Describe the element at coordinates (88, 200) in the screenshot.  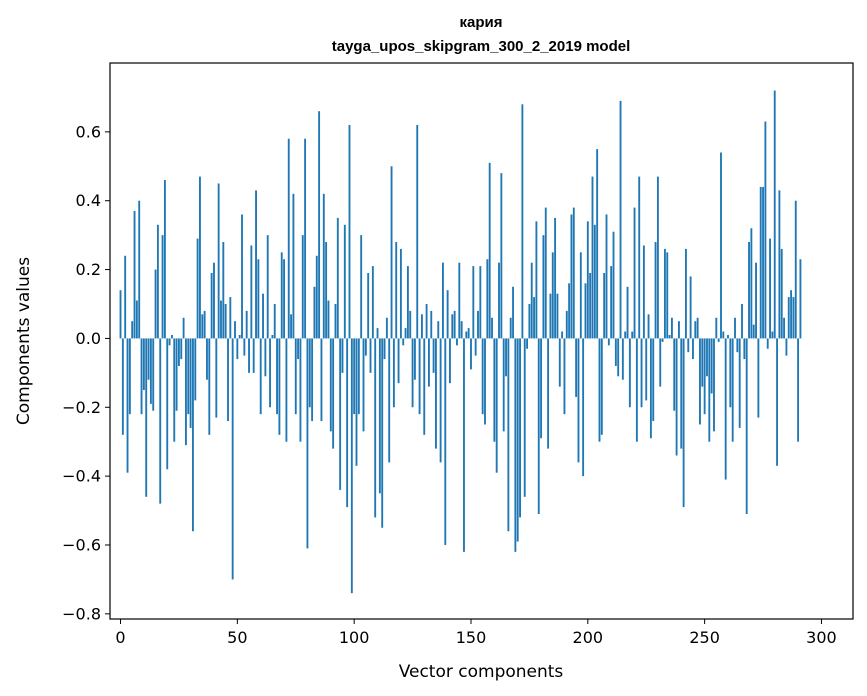
I see `y-tick-label: 0.4` at that location.